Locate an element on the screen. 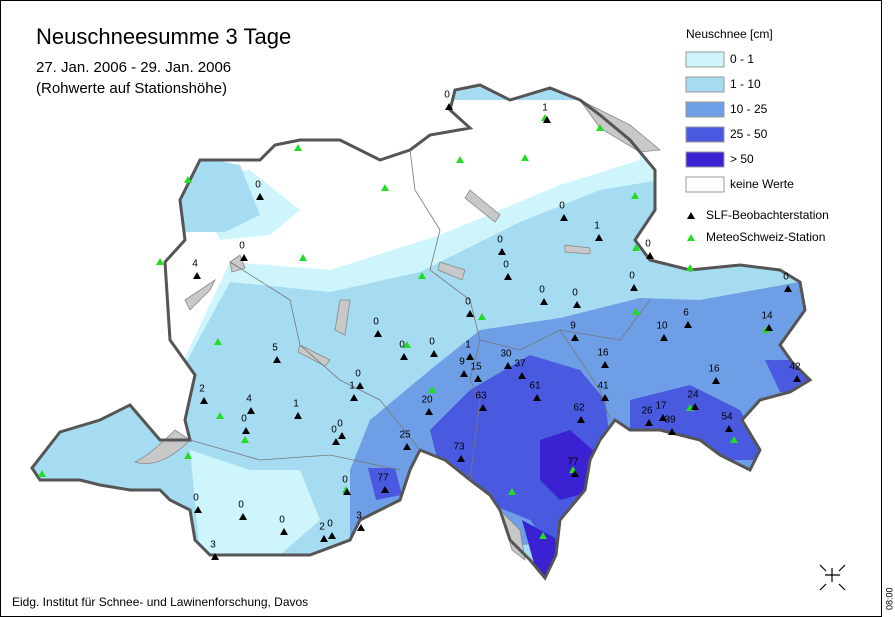  timestamp: 08:00 is located at coordinates (889, 598).